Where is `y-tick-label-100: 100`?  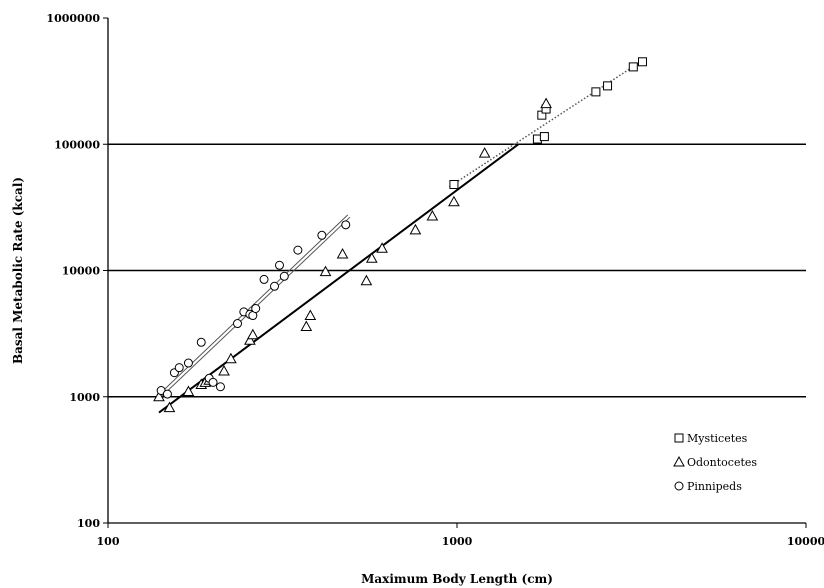
y-tick-label-100: 100 is located at coordinates (88, 523).